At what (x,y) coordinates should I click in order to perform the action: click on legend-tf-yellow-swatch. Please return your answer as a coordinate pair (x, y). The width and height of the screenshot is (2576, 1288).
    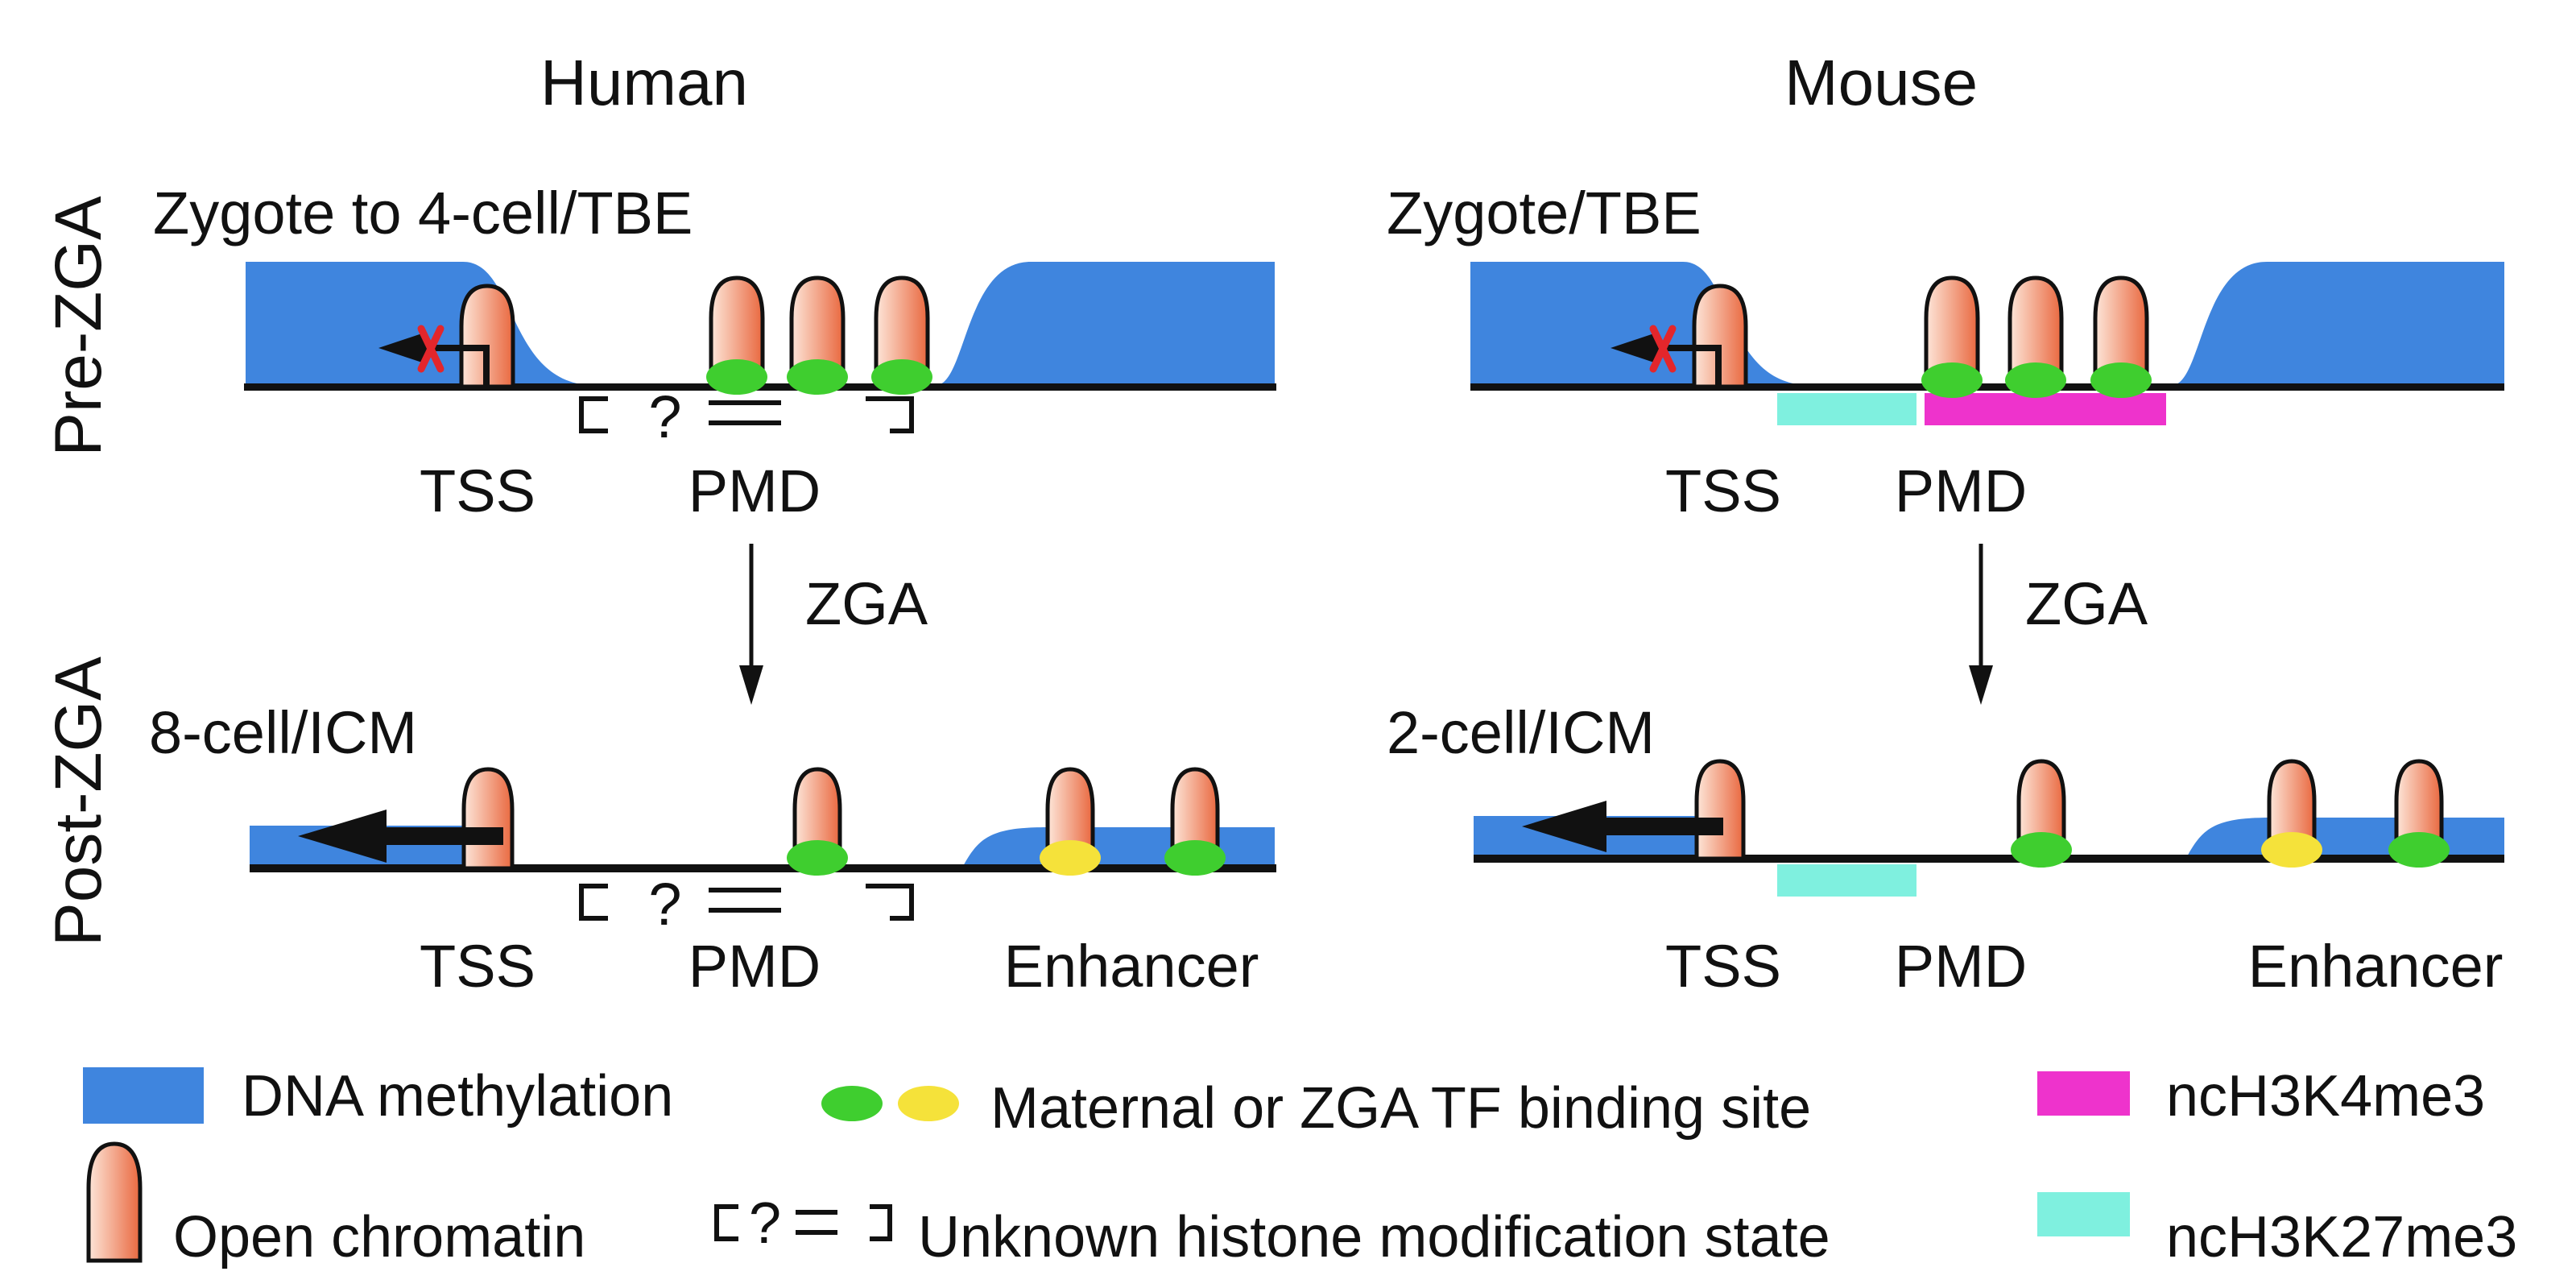
    Looking at the image, I should click on (929, 1103).